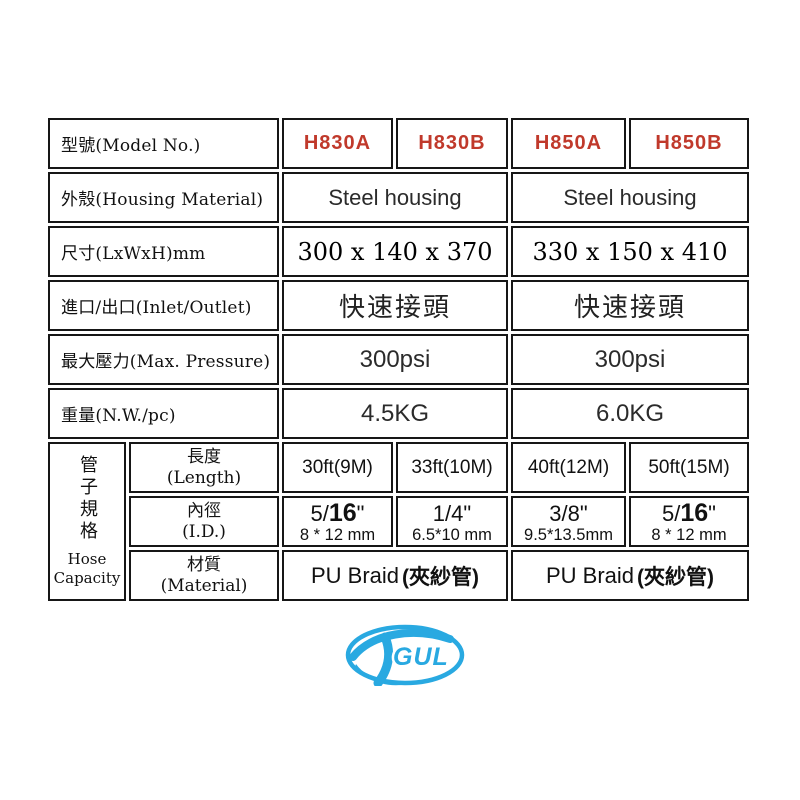  Describe the element at coordinates (630, 197) in the screenshot. I see `housing-value-850: Steel housing` at that location.